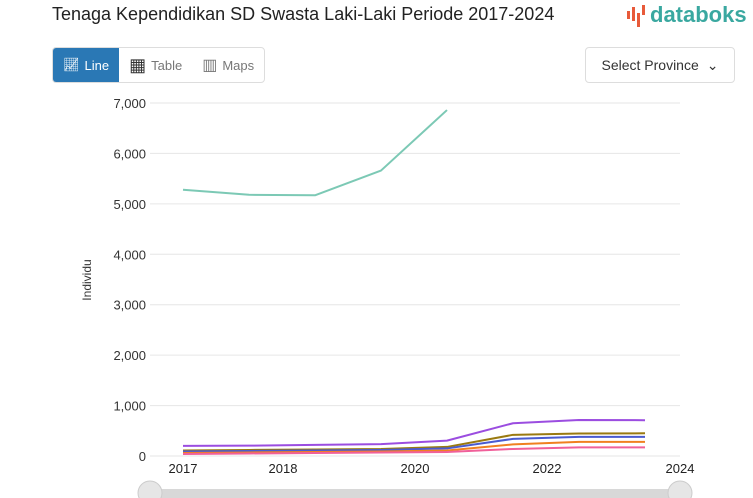 This screenshot has height=498, width=753. I want to click on tab-maps: ▥ Maps, so click(228, 65).